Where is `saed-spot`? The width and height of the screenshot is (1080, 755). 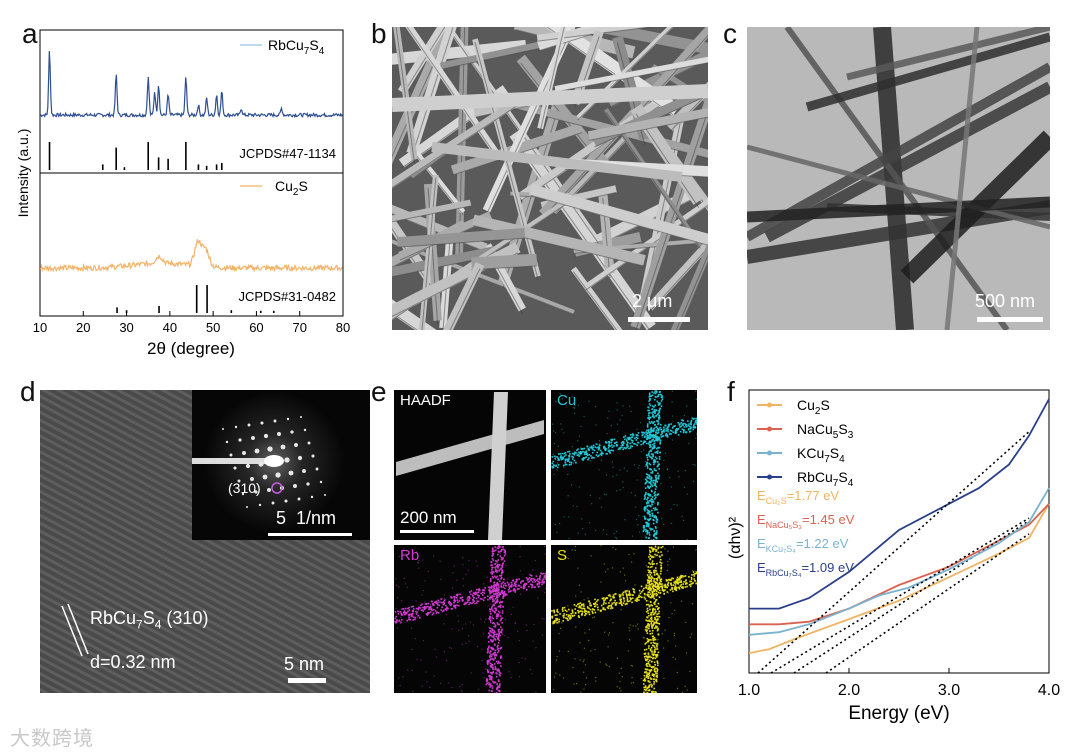 saed-spot is located at coordinates (231, 455).